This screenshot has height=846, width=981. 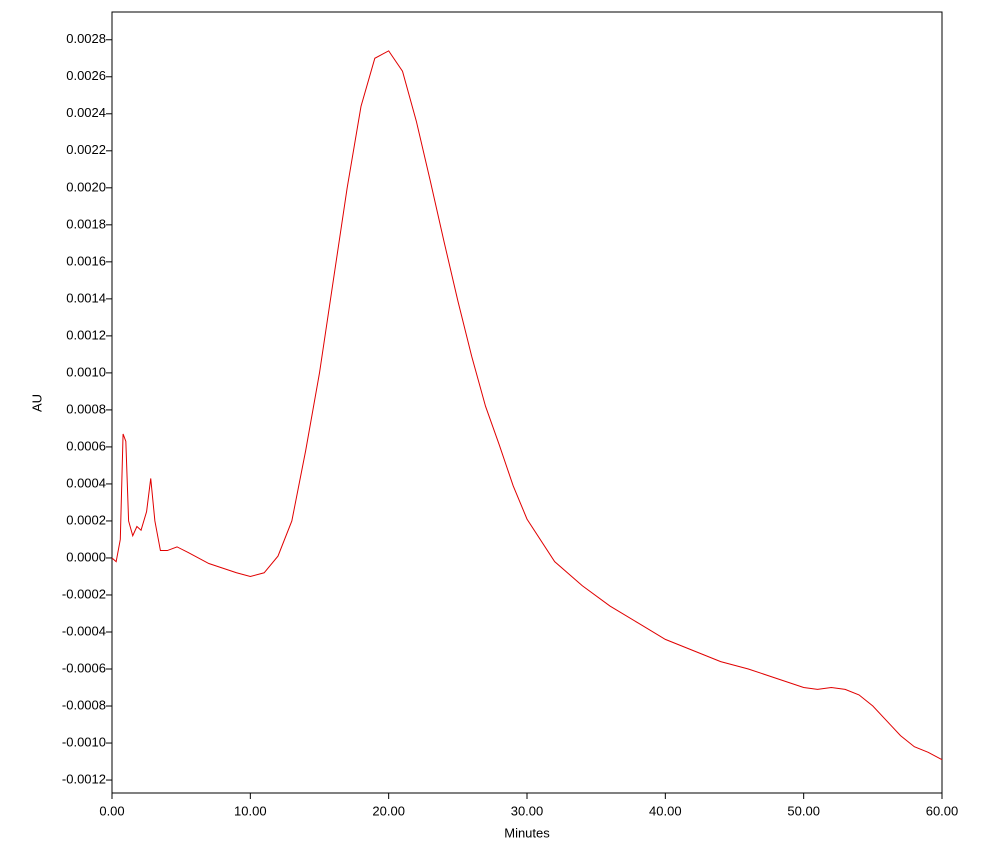 What do you see at coordinates (86, 371) in the screenshot?
I see `y-tick-label: 0.0010` at bounding box center [86, 371].